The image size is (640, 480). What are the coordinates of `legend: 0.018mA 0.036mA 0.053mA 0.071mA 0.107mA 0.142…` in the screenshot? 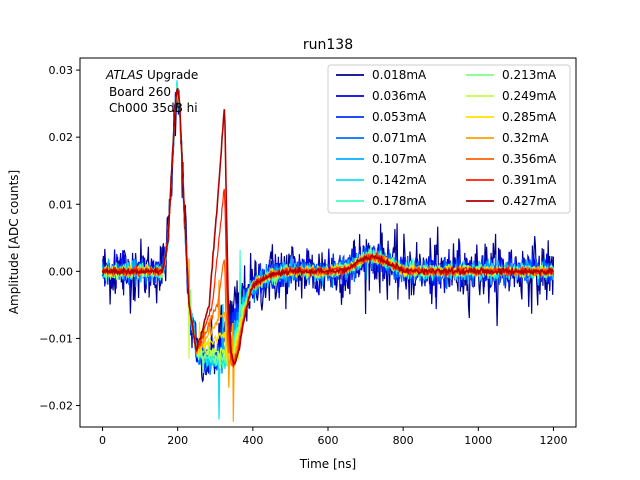 It's located at (449, 139).